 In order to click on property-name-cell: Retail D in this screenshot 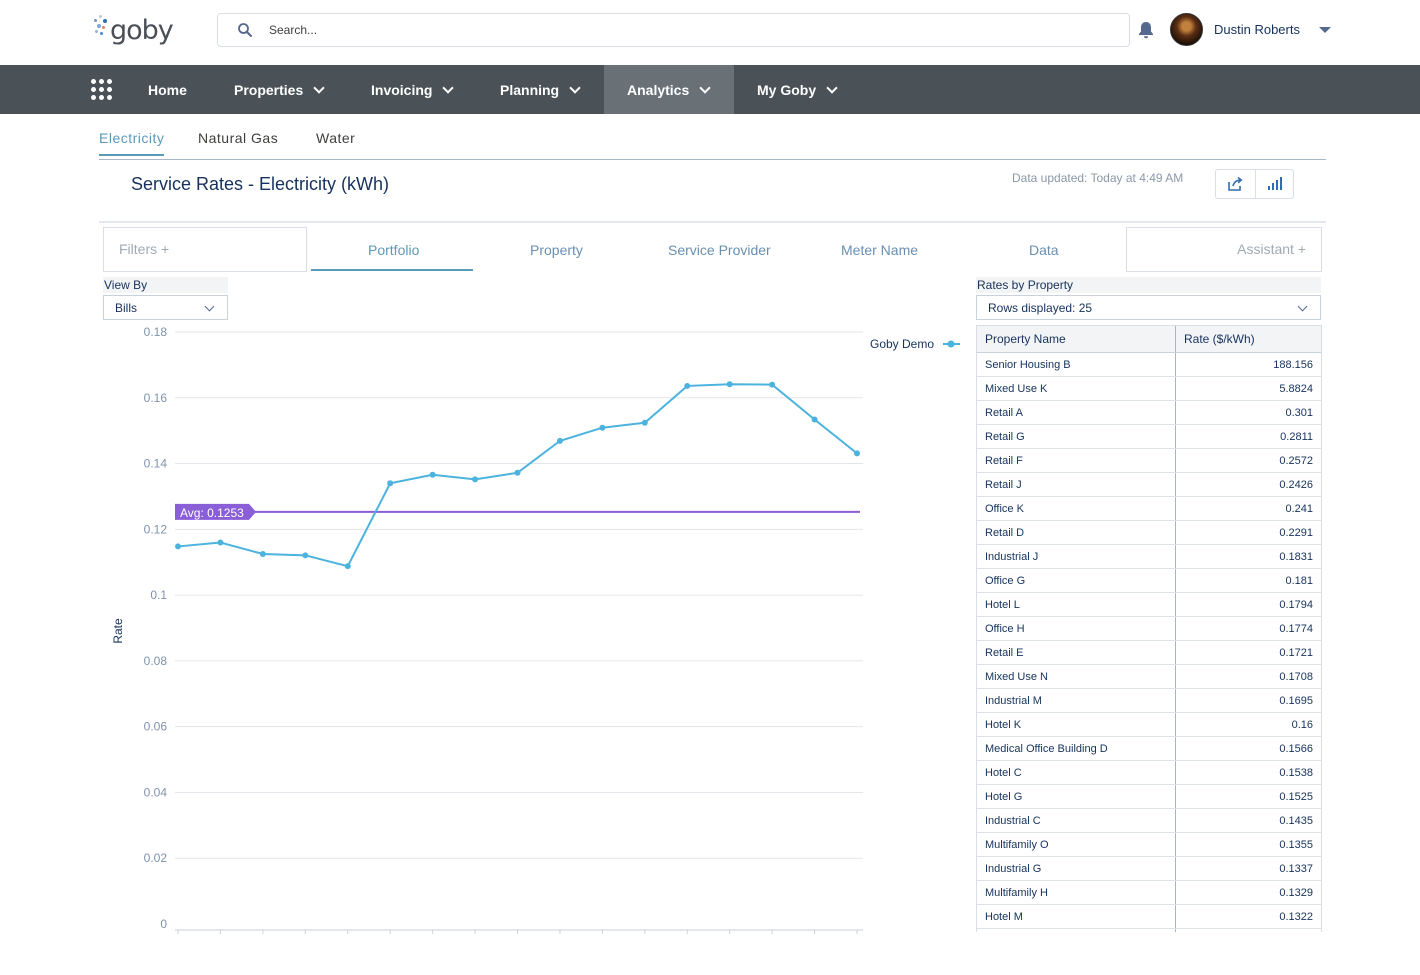, I will do `click(1076, 532)`.